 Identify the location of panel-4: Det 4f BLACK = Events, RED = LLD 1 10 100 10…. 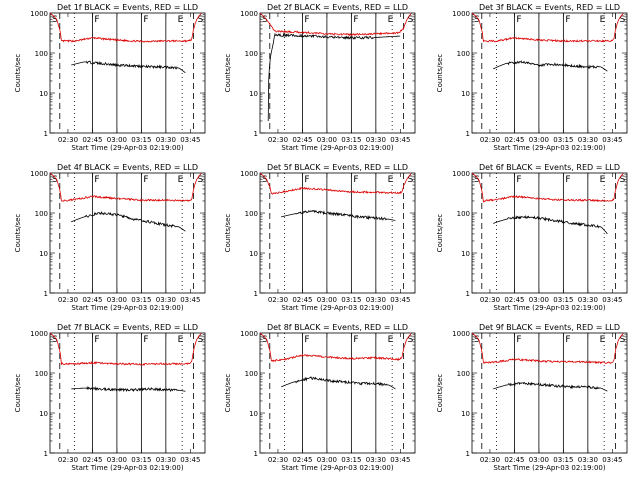
(110, 237).